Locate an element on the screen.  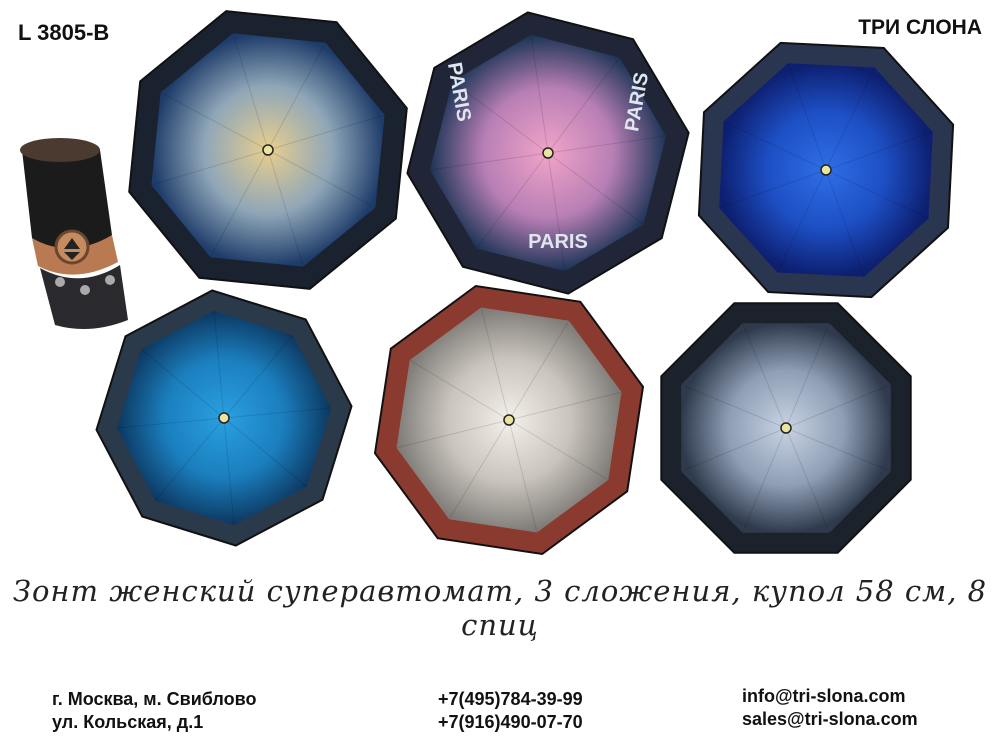
phone-block: +7(495)784-39-99 +7(916)490-07-70 is located at coordinates (510, 711).